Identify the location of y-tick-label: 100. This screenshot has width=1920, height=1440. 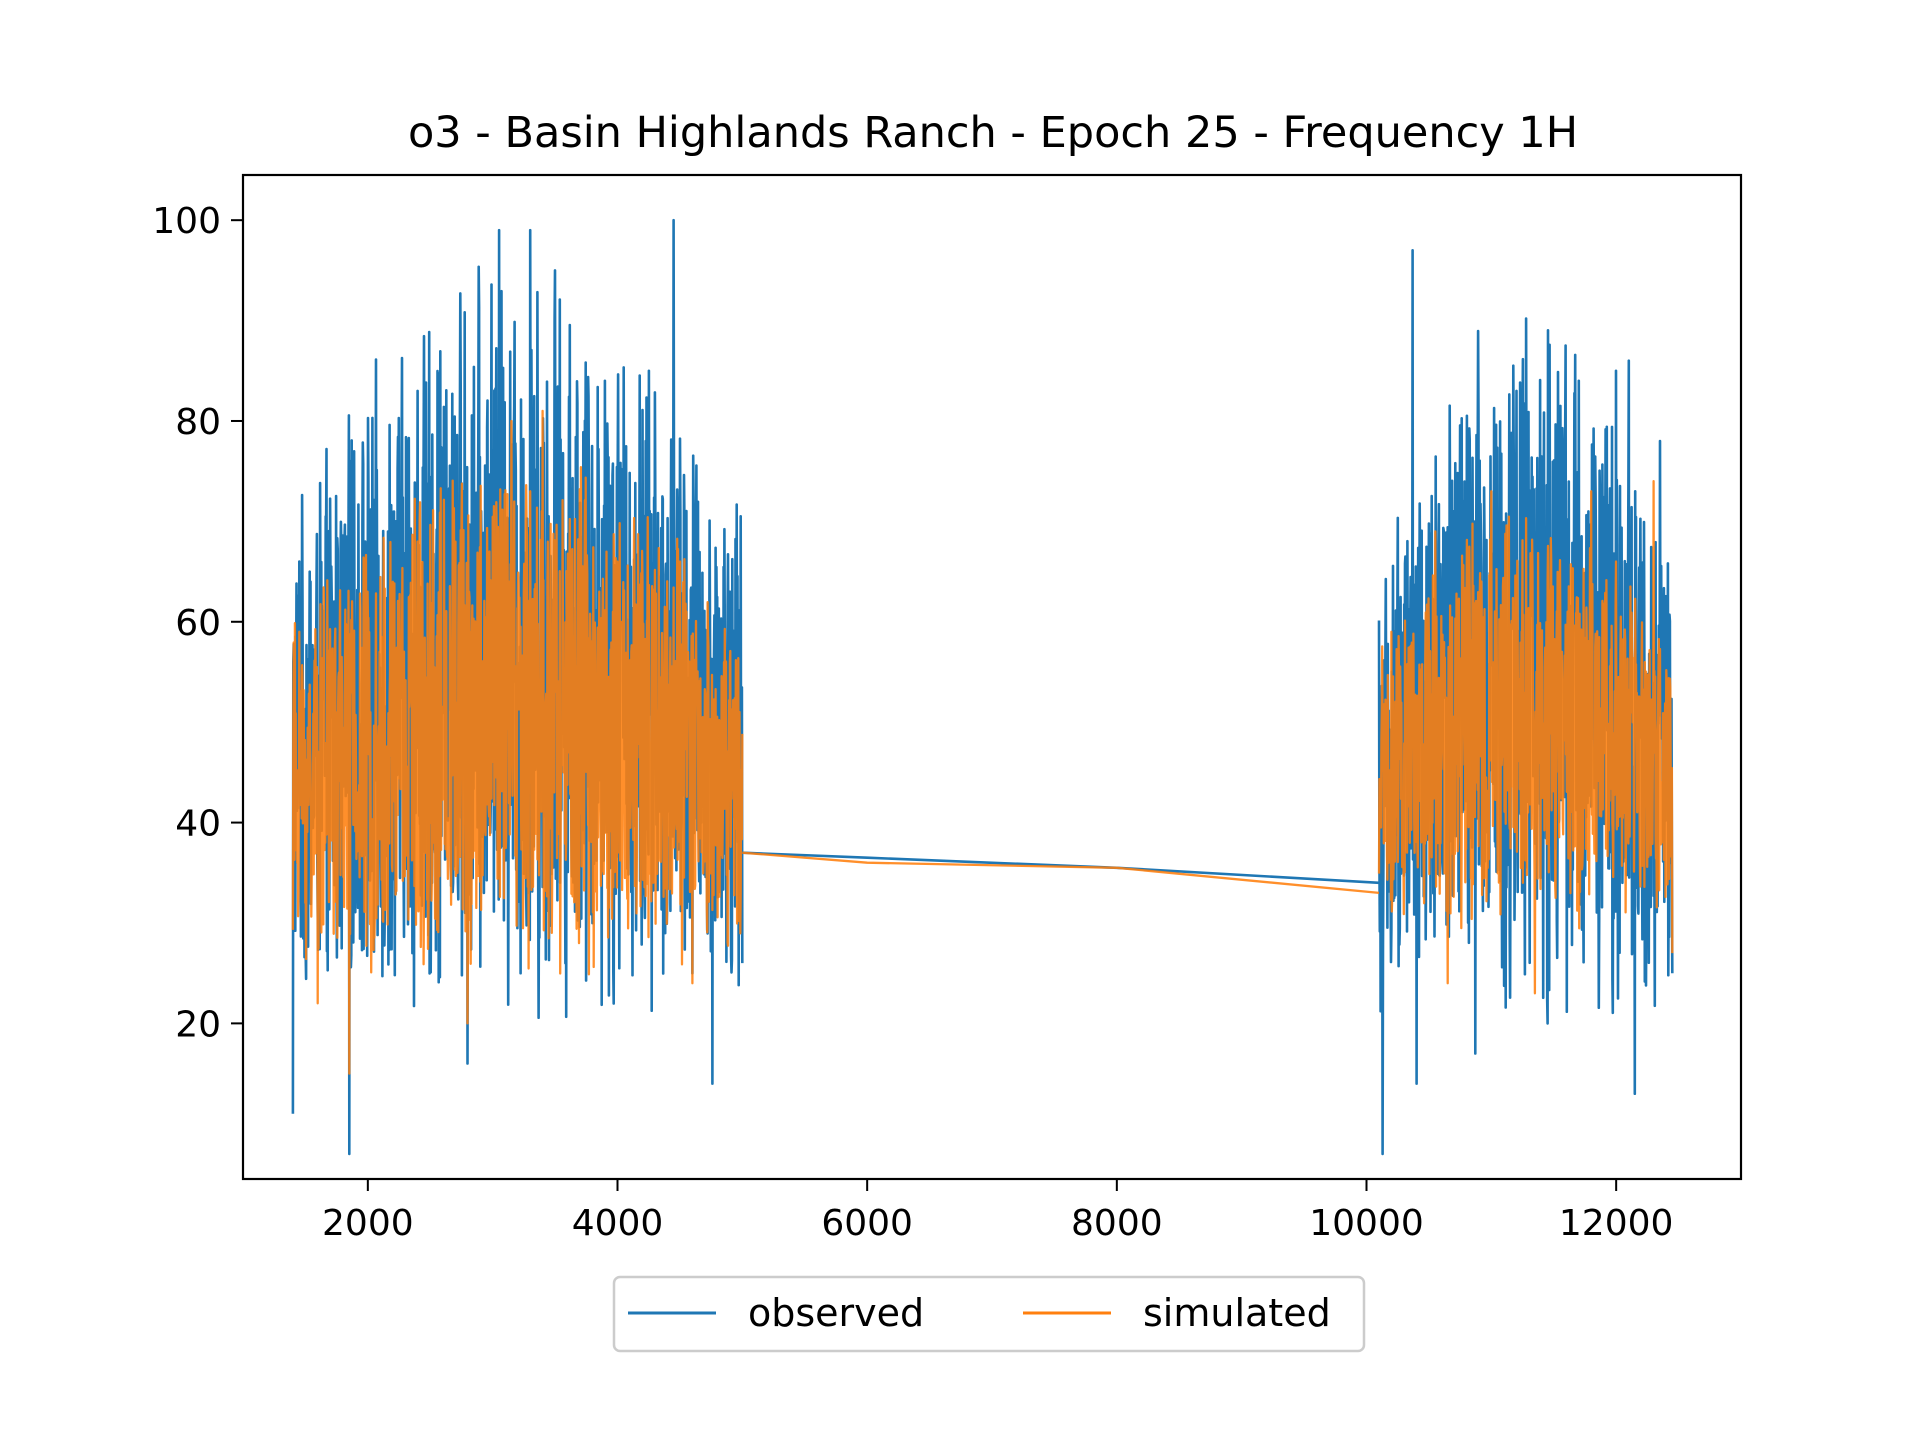
(186, 221).